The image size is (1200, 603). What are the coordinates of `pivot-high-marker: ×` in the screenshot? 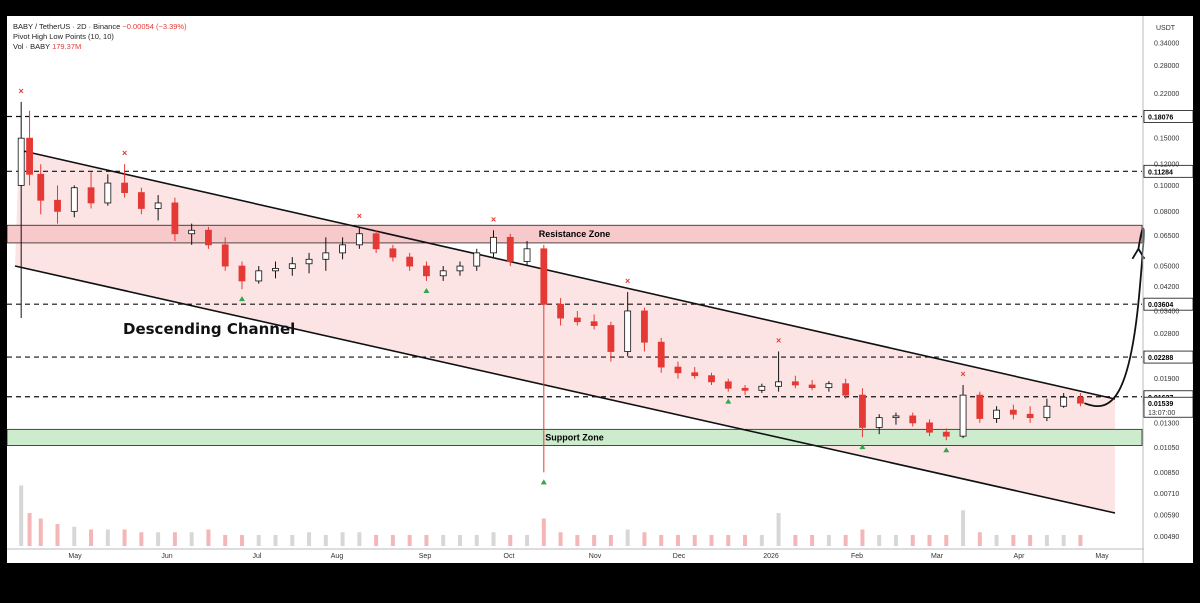 It's located at (962, 374).